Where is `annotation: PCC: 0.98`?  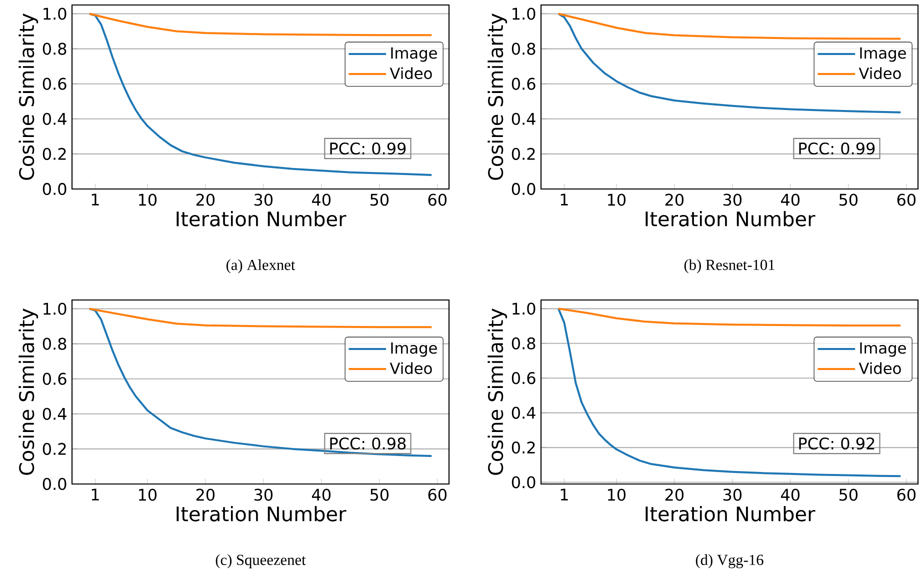 annotation: PCC: 0.98 is located at coordinates (368, 443).